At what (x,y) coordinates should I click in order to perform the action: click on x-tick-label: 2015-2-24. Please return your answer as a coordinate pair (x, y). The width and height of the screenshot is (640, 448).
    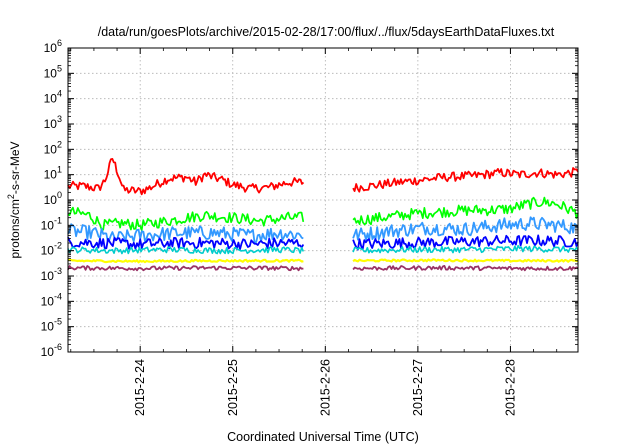
    Looking at the image, I should click on (140, 387).